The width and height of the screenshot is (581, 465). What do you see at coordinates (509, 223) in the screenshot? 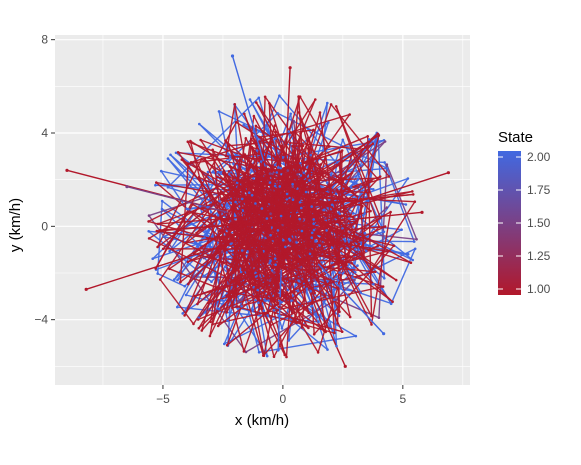
I see `legend-colorbar` at bounding box center [509, 223].